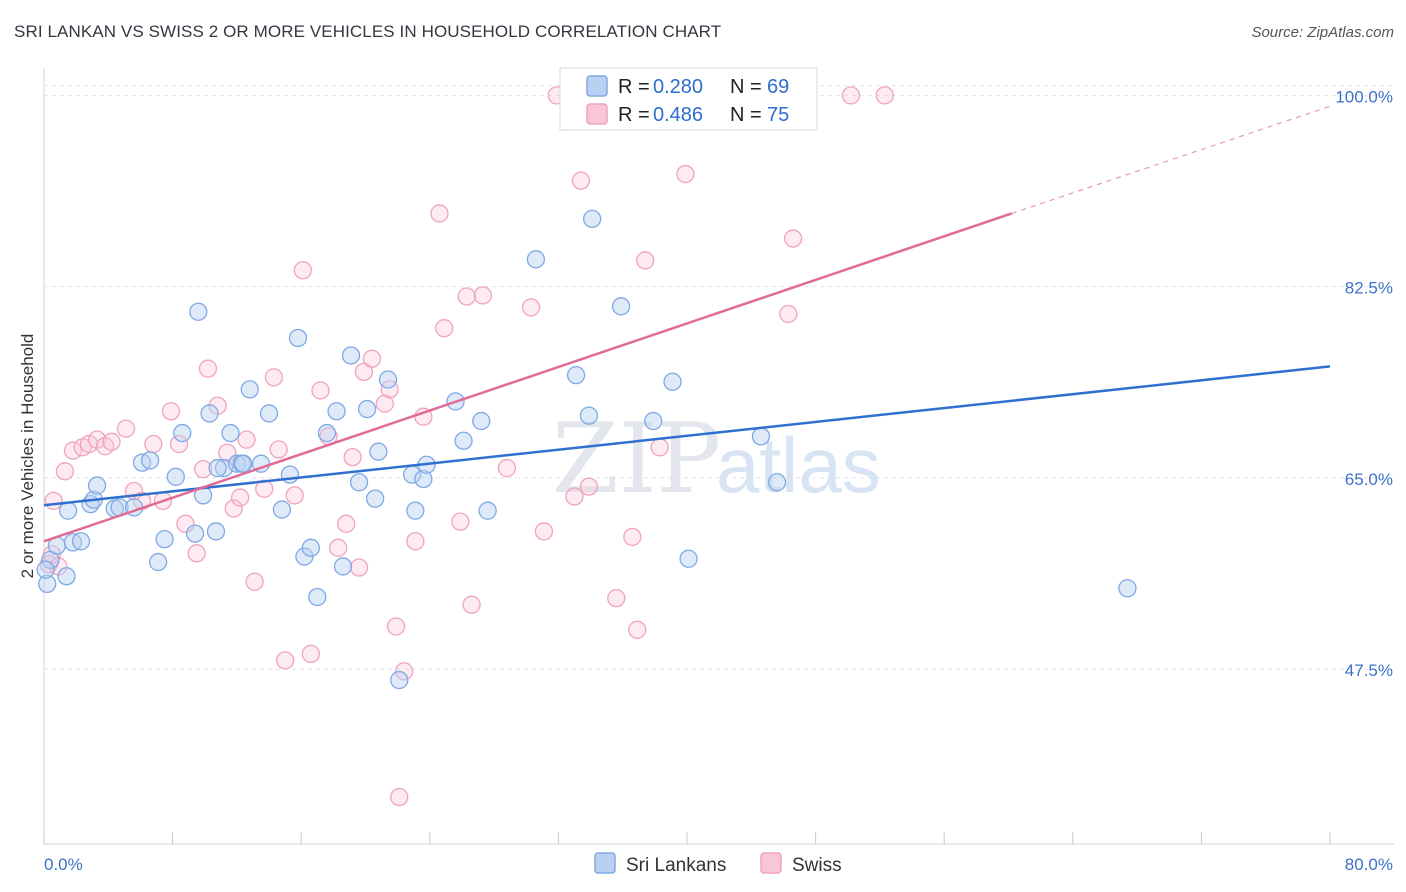 The image size is (1406, 892). What do you see at coordinates (634, 115) in the screenshot?
I see `legend-r-label-2: R =` at bounding box center [634, 115].